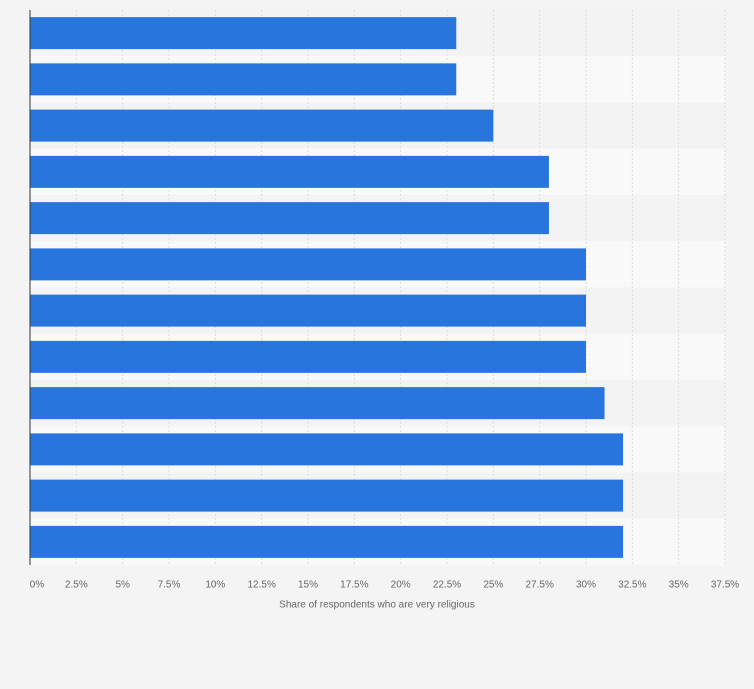 Image resolution: width=754 pixels, height=689 pixels. What do you see at coordinates (308, 585) in the screenshot?
I see `x-tick-label: 15%` at bounding box center [308, 585].